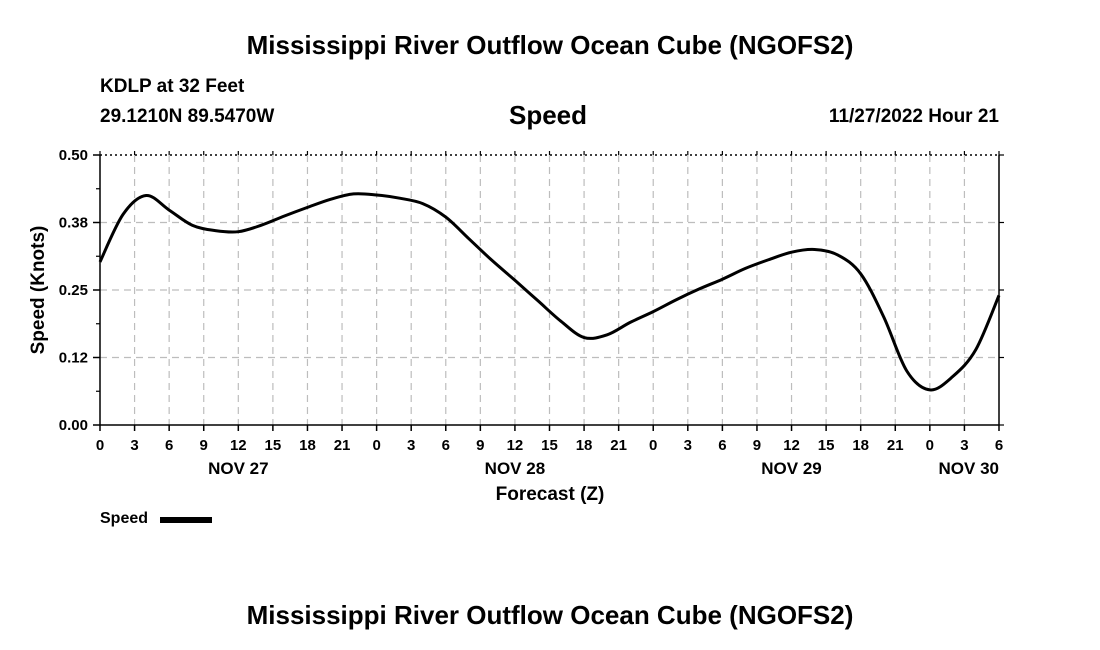 Image resolution: width=1100 pixels, height=650 pixels. I want to click on x-axis-label: Forecast (Z), so click(550, 494).